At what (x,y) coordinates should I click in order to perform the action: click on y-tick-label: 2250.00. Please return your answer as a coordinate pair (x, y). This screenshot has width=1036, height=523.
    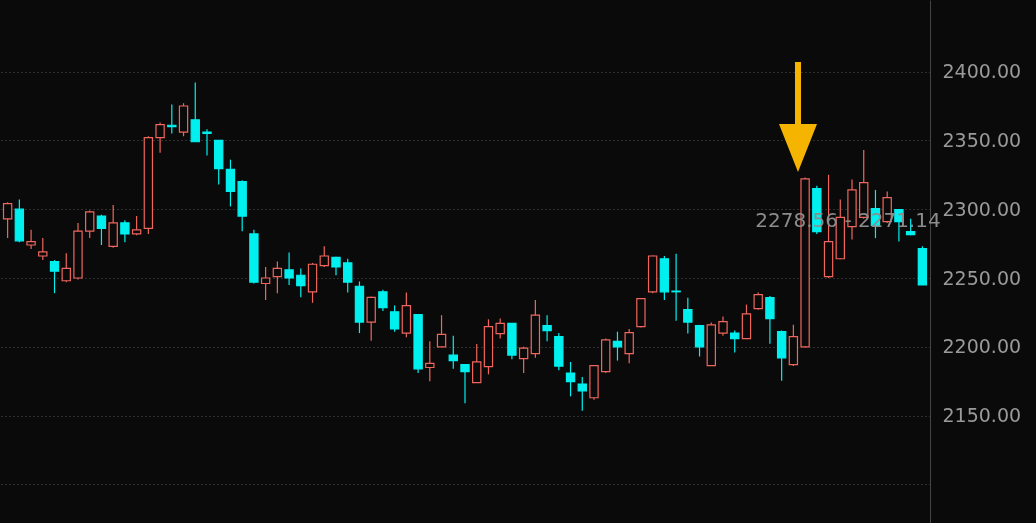
    Looking at the image, I should click on (982, 277).